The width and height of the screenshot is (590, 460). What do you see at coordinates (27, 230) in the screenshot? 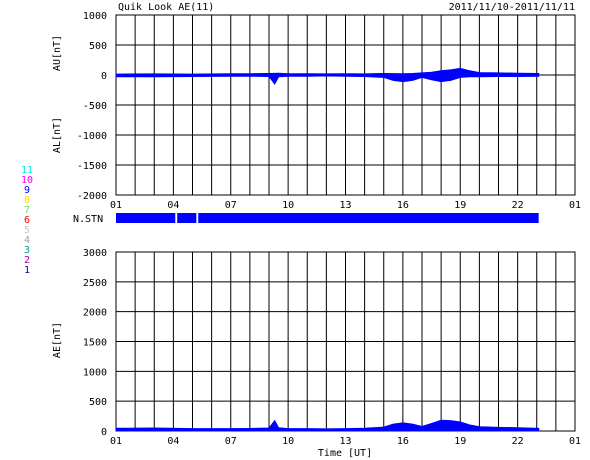
I see `station-legend-item: 5` at bounding box center [27, 230].